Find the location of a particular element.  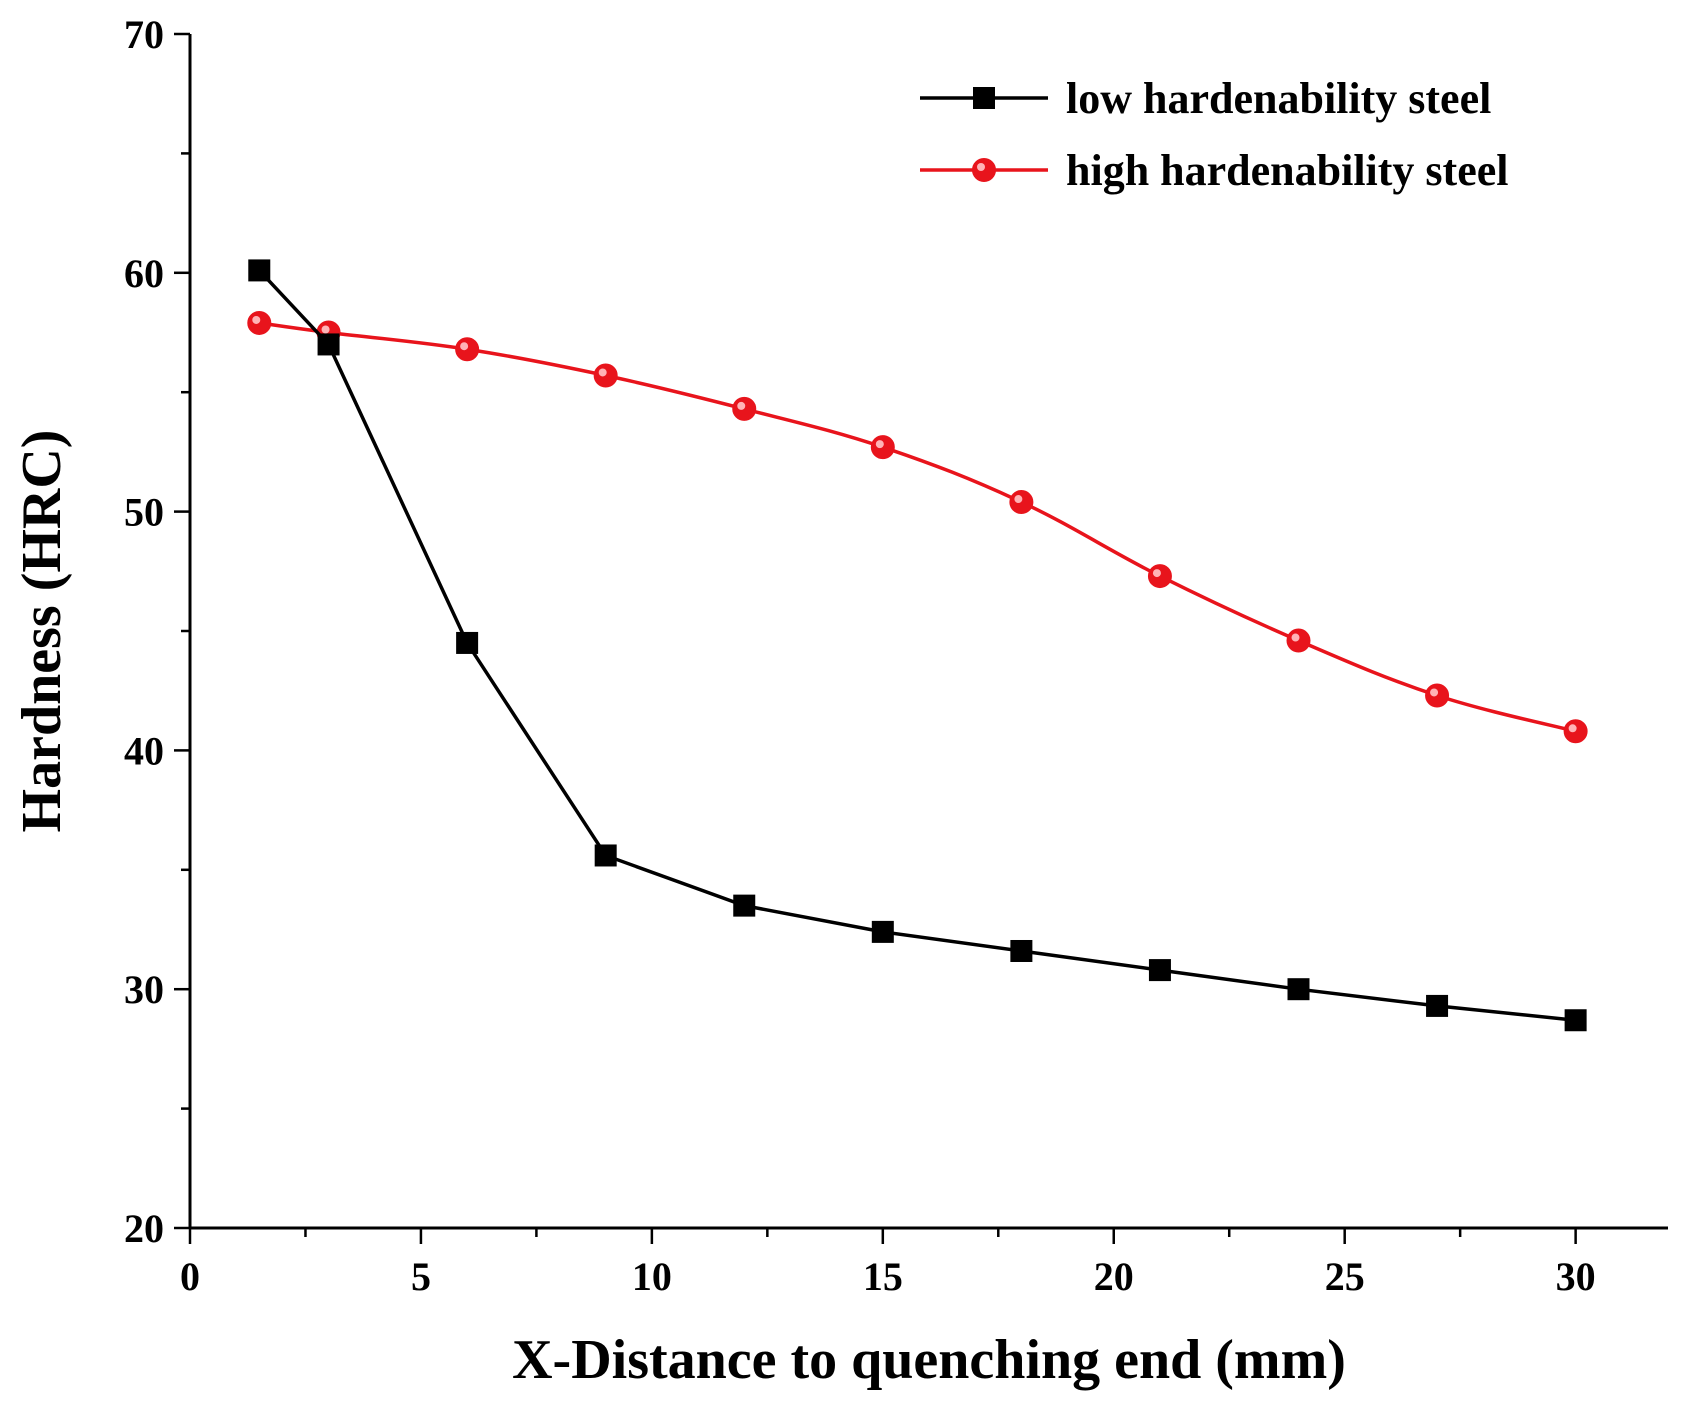

x-axis-title: X-Distance to quenching end (mm) is located at coordinates (929, 1360).